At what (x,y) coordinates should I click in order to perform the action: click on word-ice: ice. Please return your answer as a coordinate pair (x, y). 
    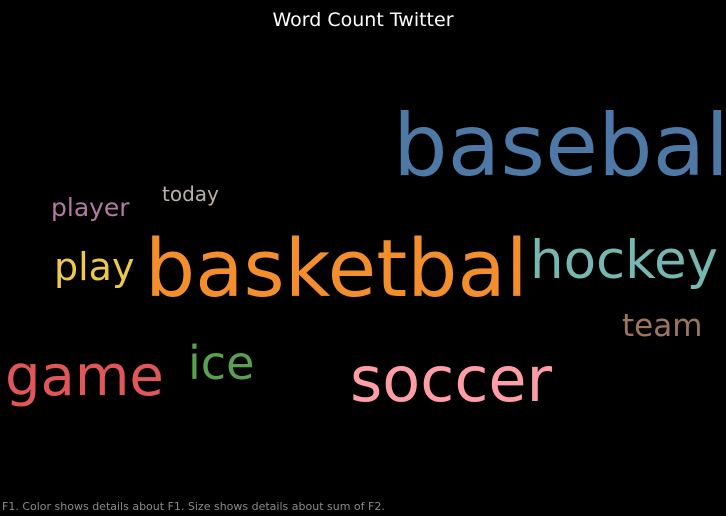
    Looking at the image, I should click on (221, 363).